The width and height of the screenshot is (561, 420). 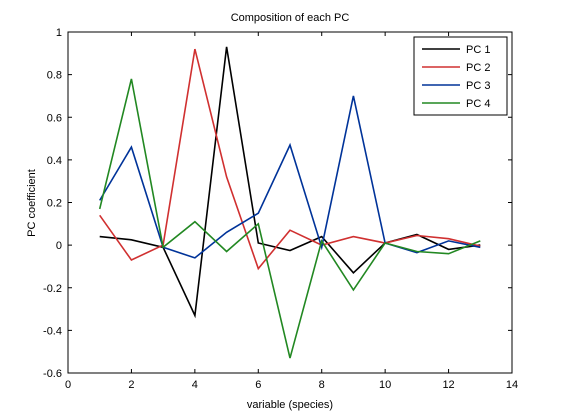 I want to click on y-tick-label: -0.4, so click(x=52, y=331).